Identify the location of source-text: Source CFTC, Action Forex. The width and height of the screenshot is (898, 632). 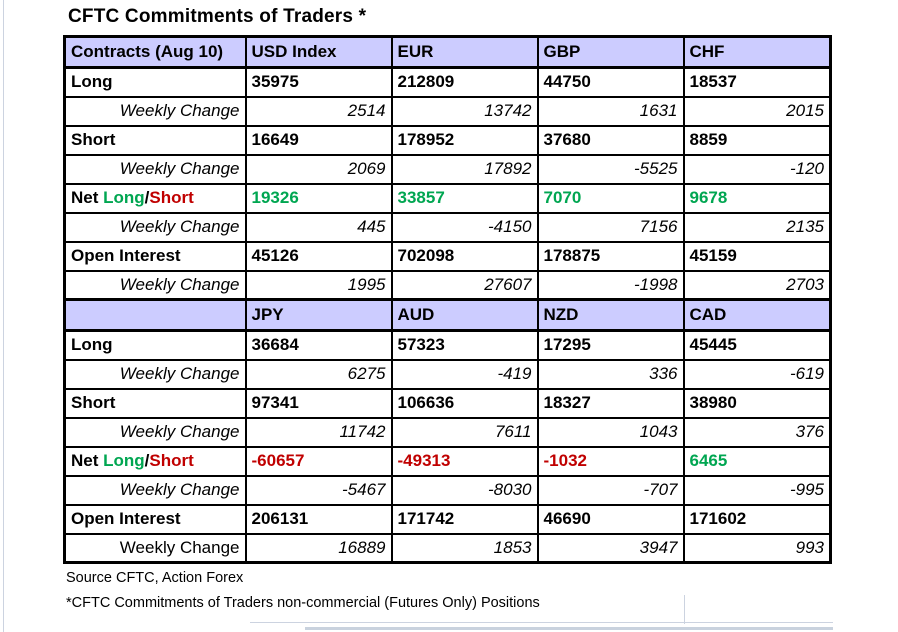
(155, 578).